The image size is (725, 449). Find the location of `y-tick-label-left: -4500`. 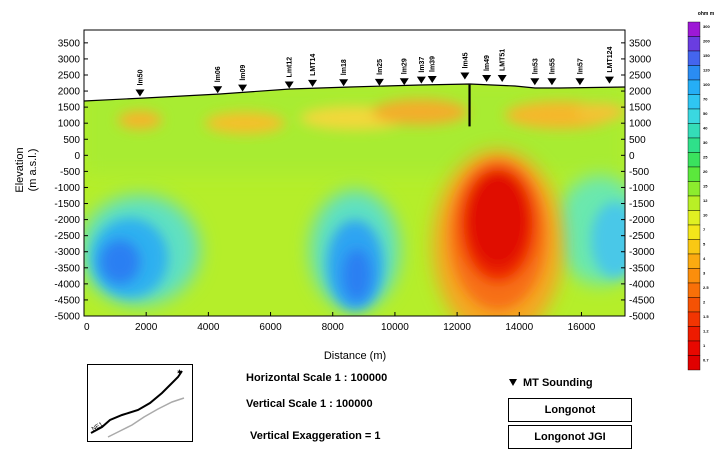

y-tick-label-left: -4500 is located at coordinates (67, 300).